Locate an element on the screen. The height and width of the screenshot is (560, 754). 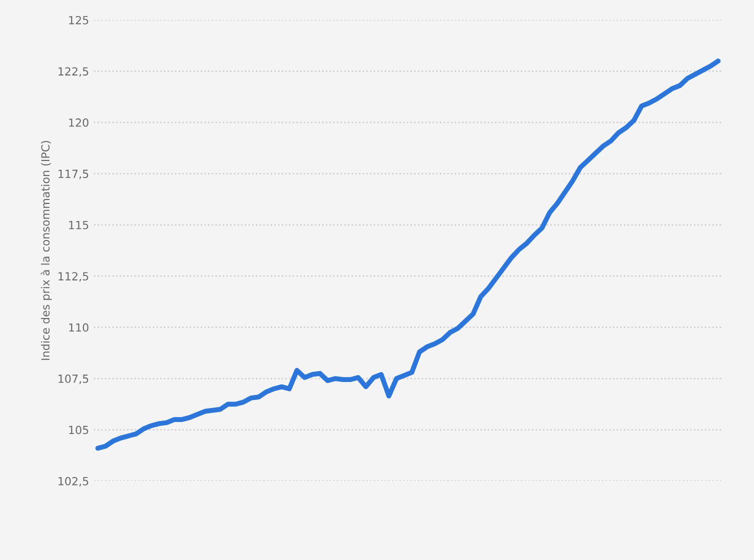
y-tick-label: 117,5 is located at coordinates (73, 175).